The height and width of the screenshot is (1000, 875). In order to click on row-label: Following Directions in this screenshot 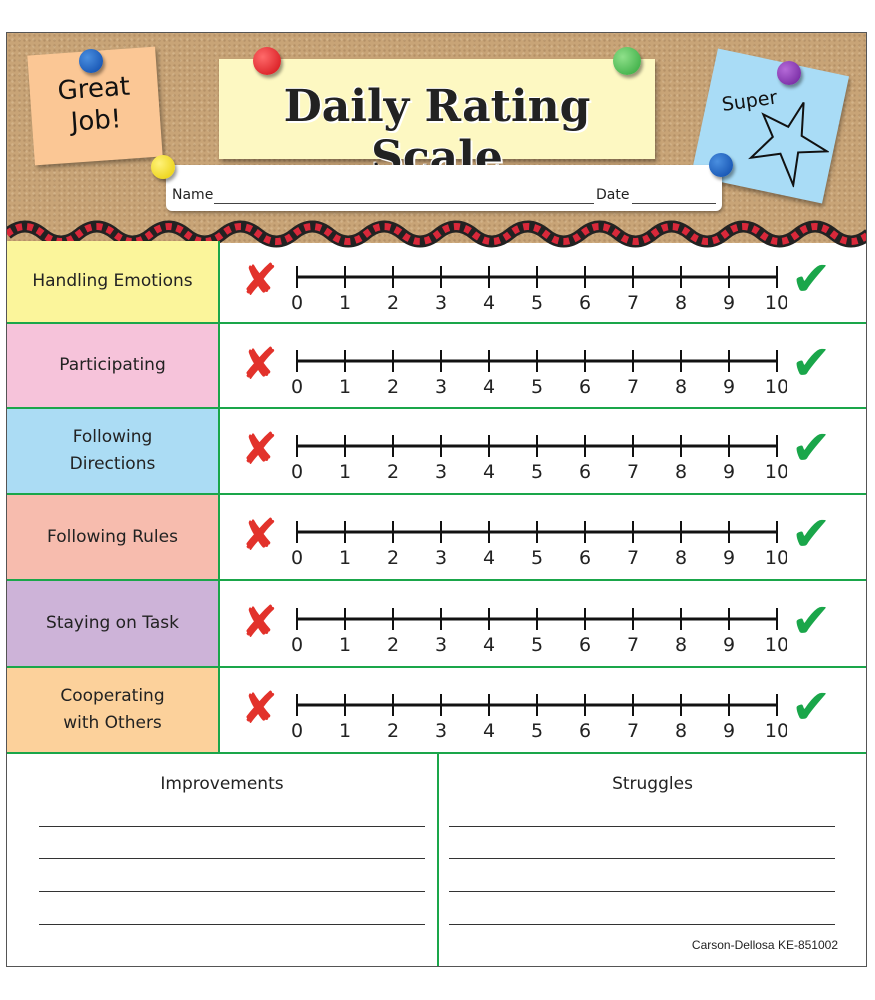, I will do `click(113, 451)`.